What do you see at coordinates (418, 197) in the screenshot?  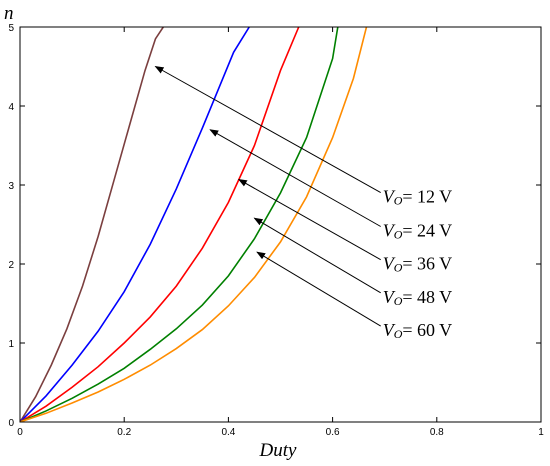 I see `annotation-label-1: VO= 12 V` at bounding box center [418, 197].